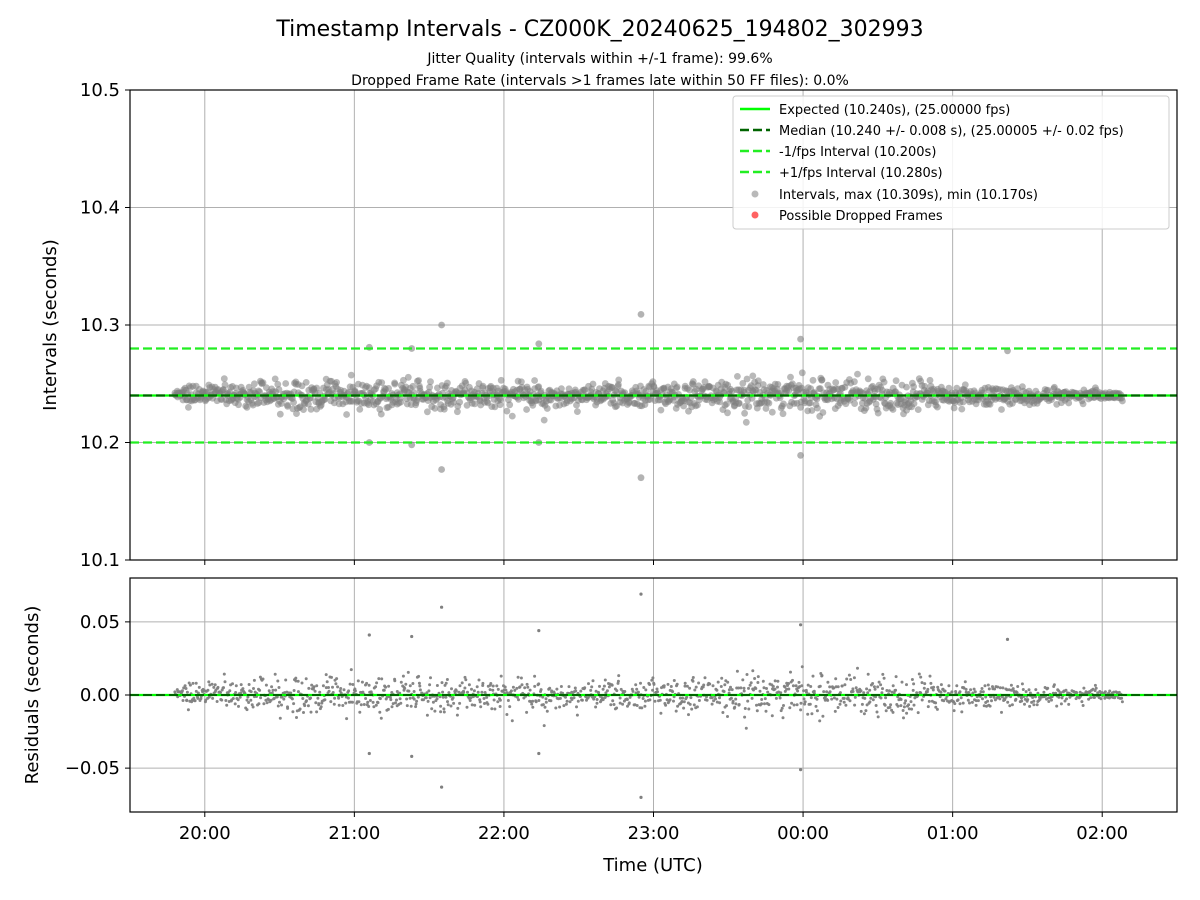  I want to click on intervals-y-tick-label: 10.1, so click(100, 560).